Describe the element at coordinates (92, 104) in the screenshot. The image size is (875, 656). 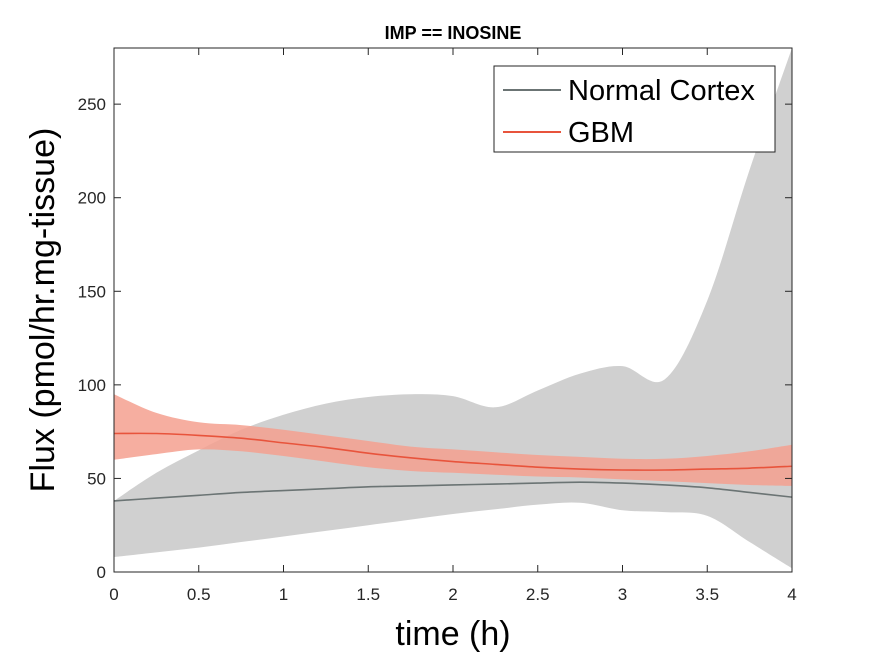
I see `y-tick-label: 250` at that location.